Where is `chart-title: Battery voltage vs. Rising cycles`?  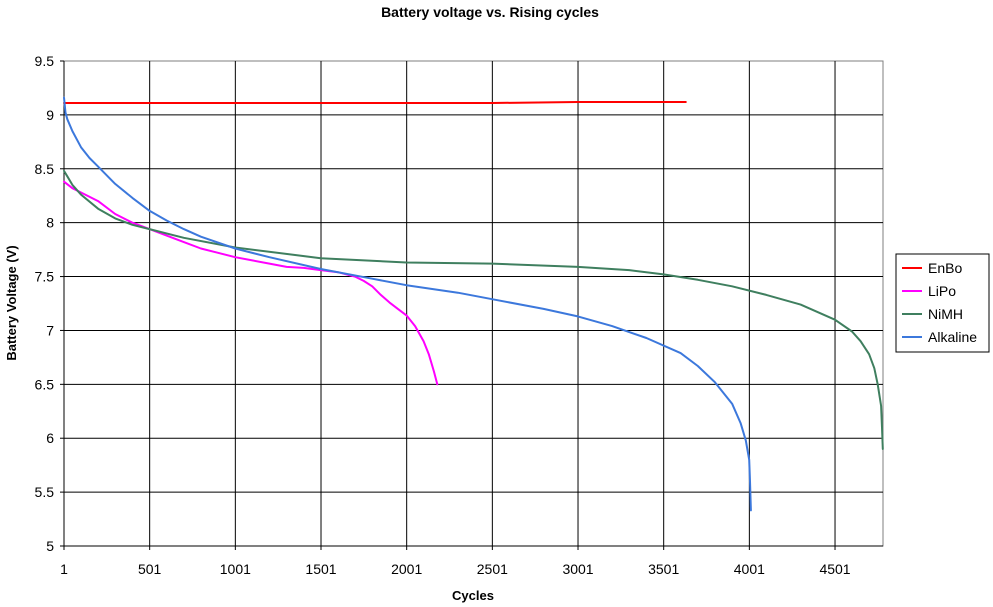
chart-title: Battery voltage vs. Rising cycles is located at coordinates (490, 12).